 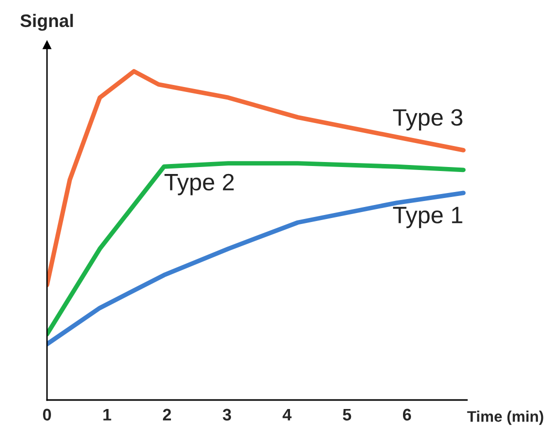 What do you see at coordinates (287, 414) in the screenshot?
I see `x-tick-label: 4` at bounding box center [287, 414].